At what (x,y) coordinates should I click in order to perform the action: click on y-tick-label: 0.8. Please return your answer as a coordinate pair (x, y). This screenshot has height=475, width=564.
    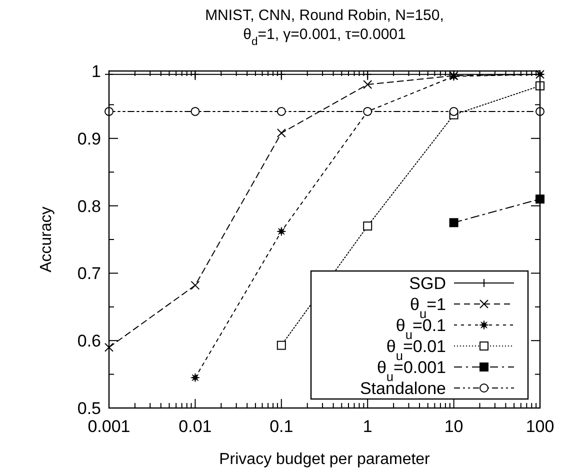
    Looking at the image, I should click on (89, 206).